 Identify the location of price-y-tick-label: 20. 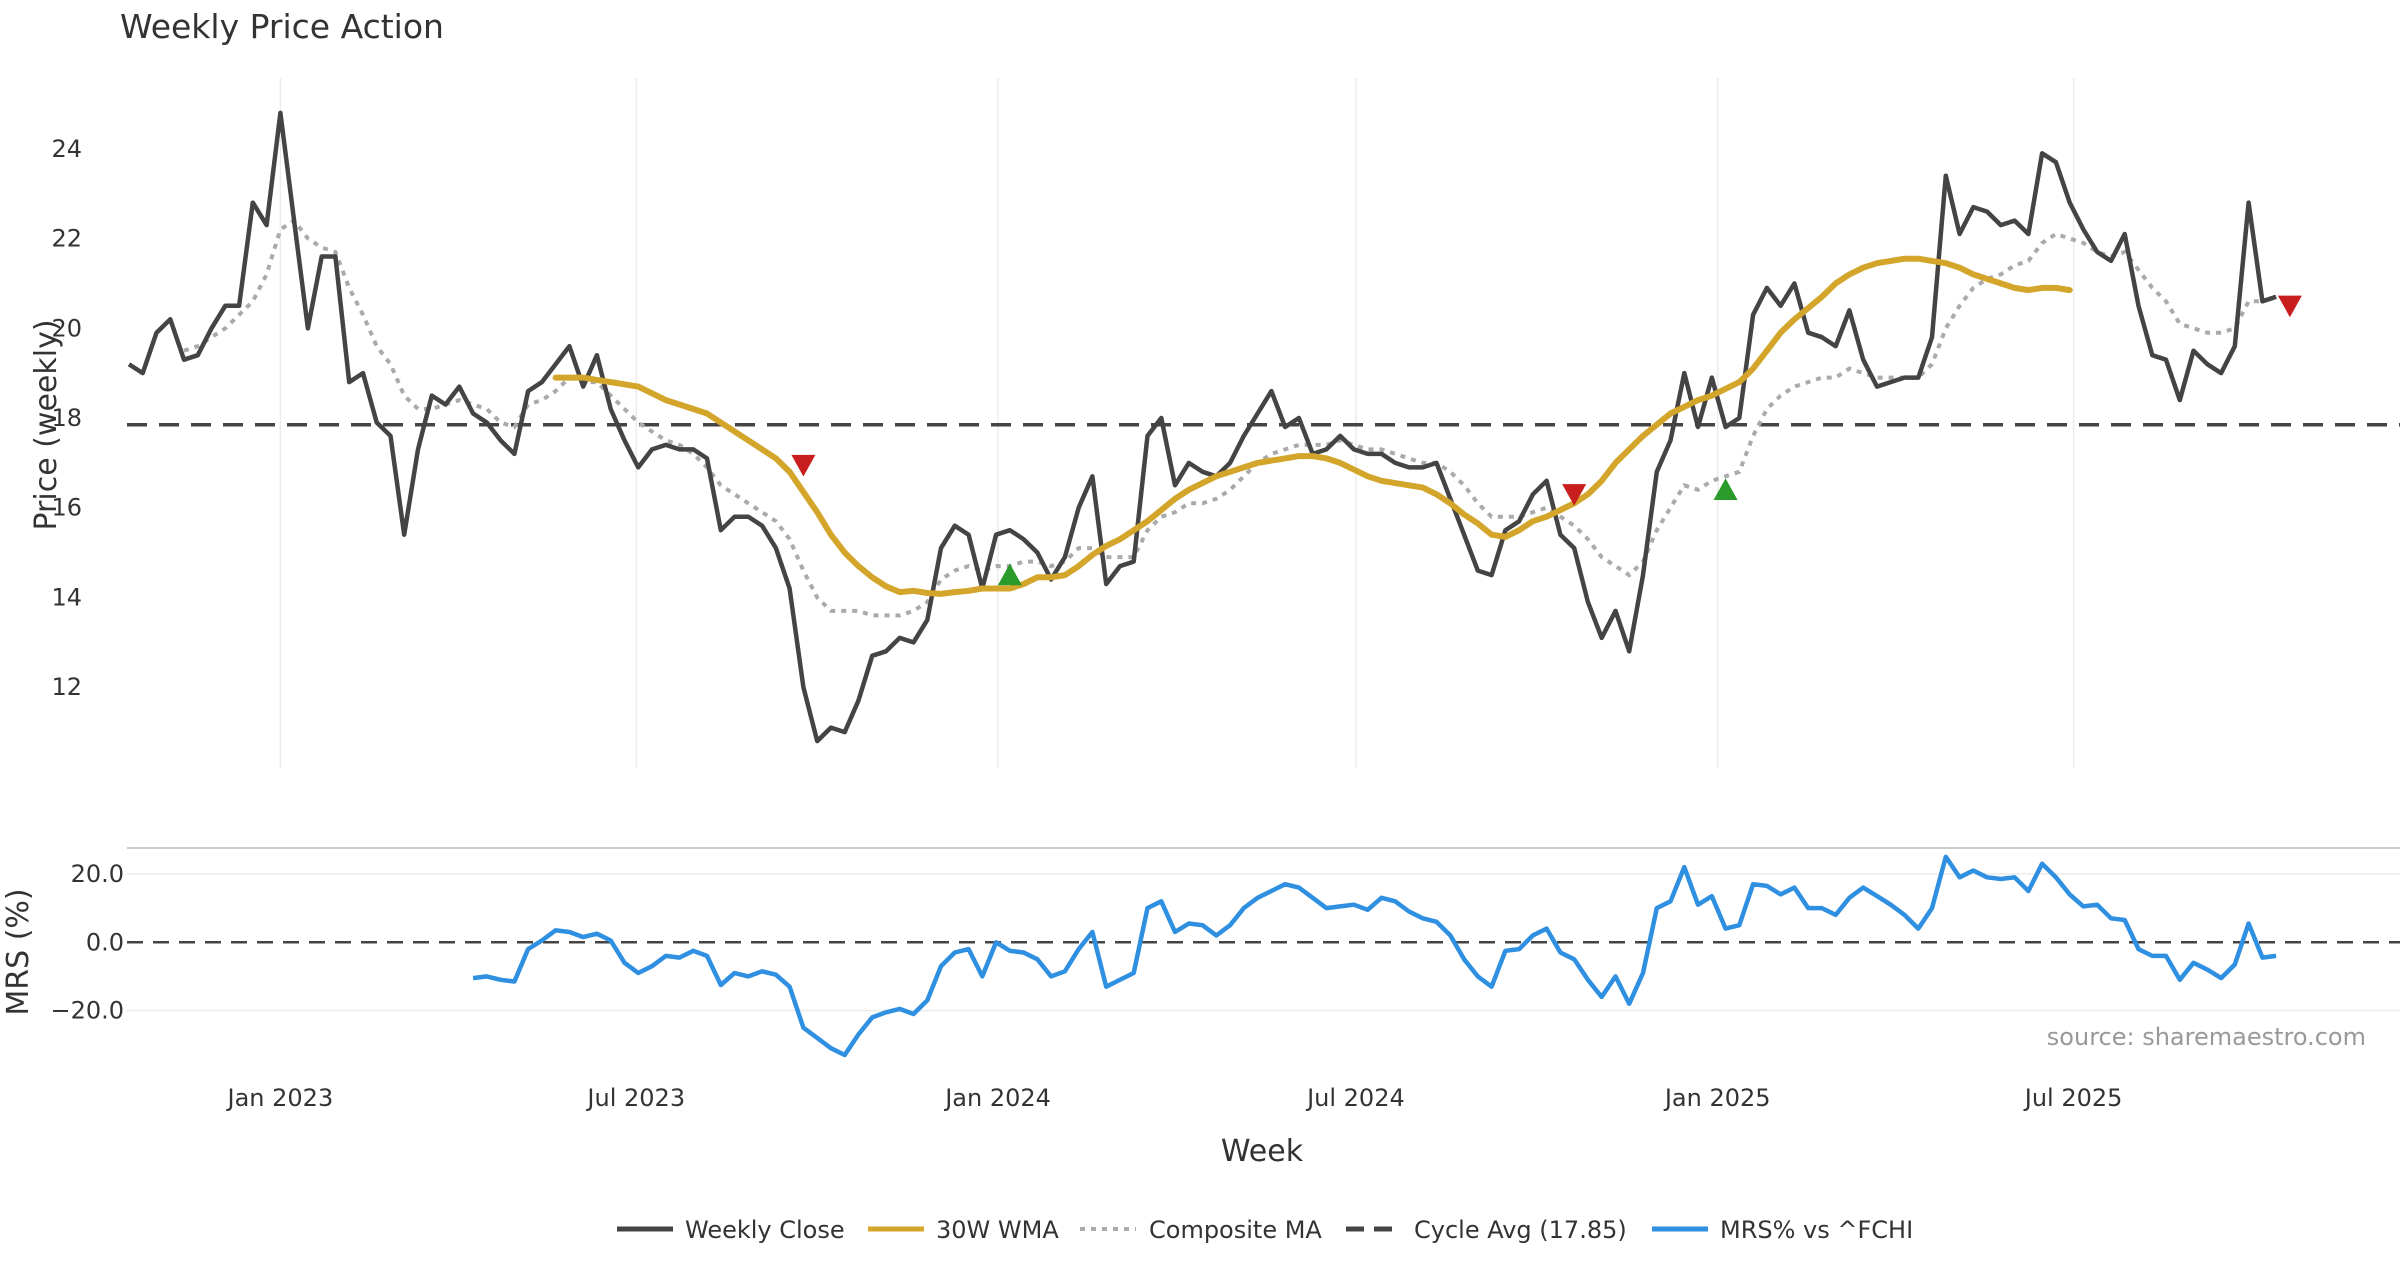
(66, 328).